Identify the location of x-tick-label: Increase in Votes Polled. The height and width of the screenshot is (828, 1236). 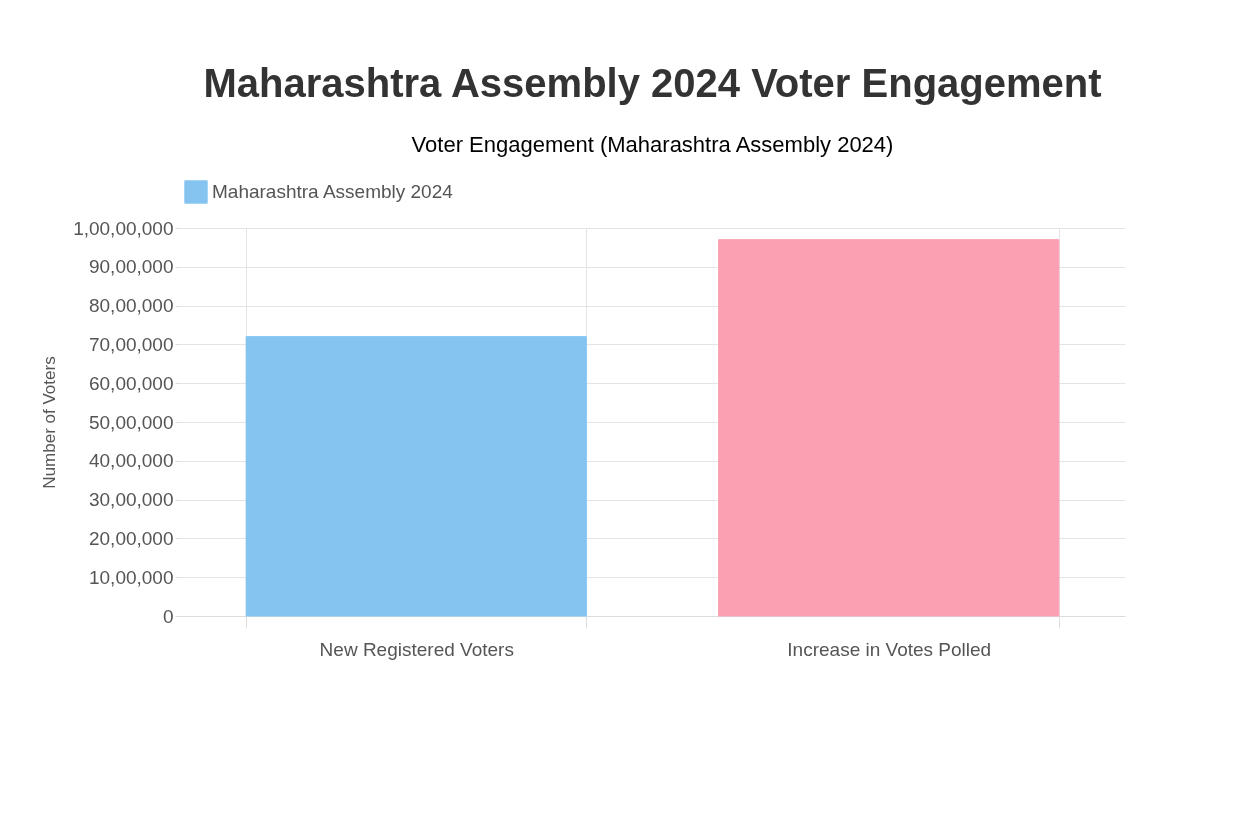
(889, 649).